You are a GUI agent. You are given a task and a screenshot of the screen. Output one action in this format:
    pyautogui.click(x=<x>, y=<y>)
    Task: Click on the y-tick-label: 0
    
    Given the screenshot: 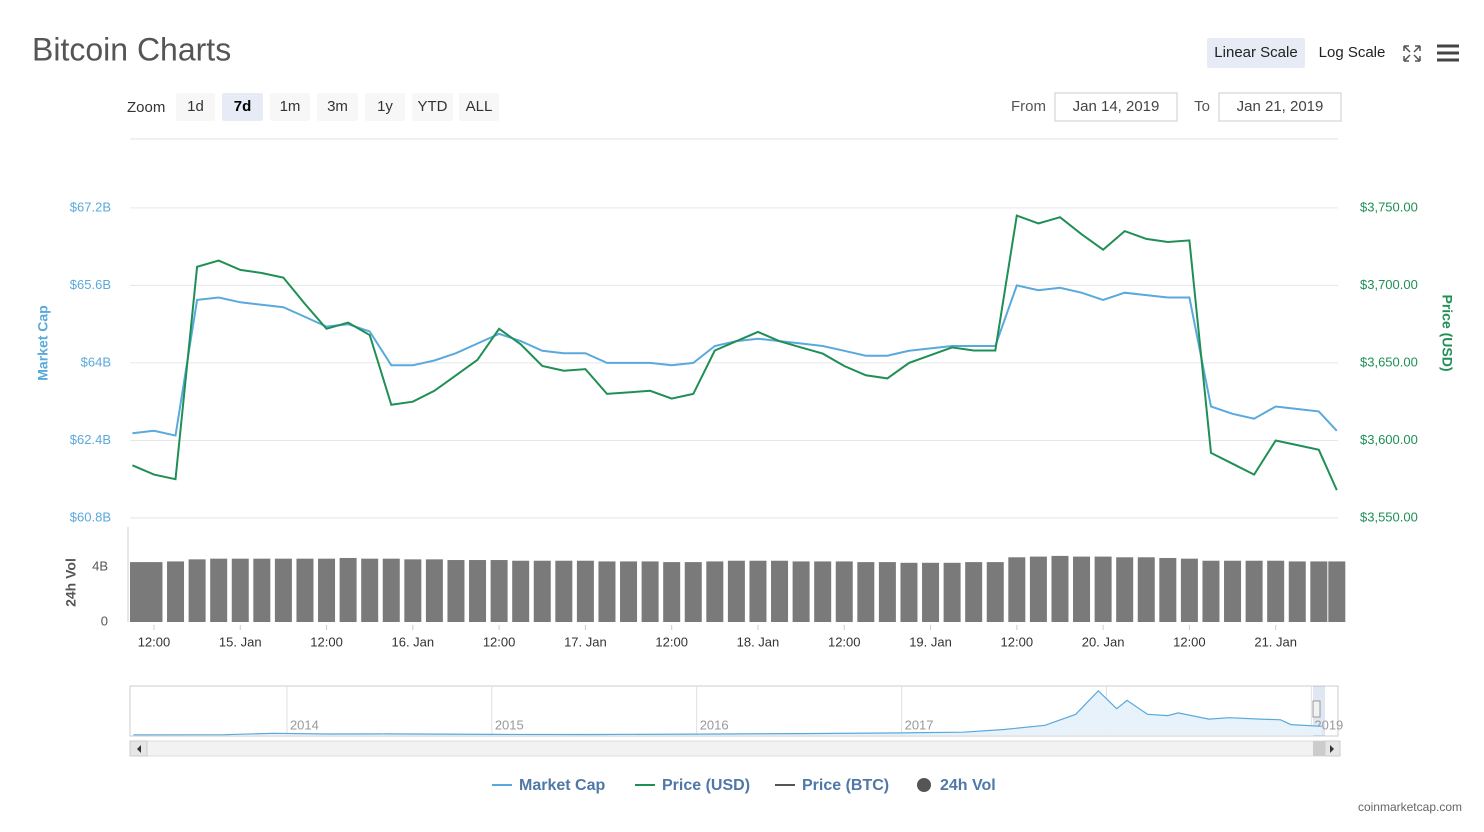 What is the action you would take?
    pyautogui.click(x=104, y=620)
    